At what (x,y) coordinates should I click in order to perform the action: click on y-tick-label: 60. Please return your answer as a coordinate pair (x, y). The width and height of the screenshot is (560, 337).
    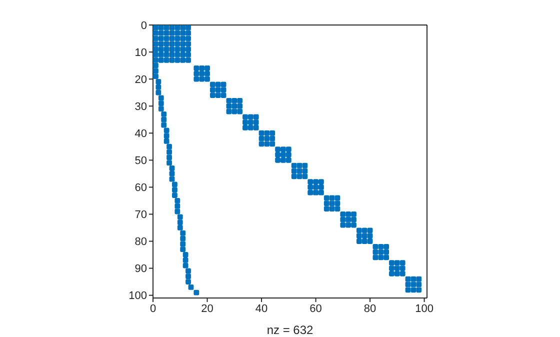
    Looking at the image, I should click on (140, 188).